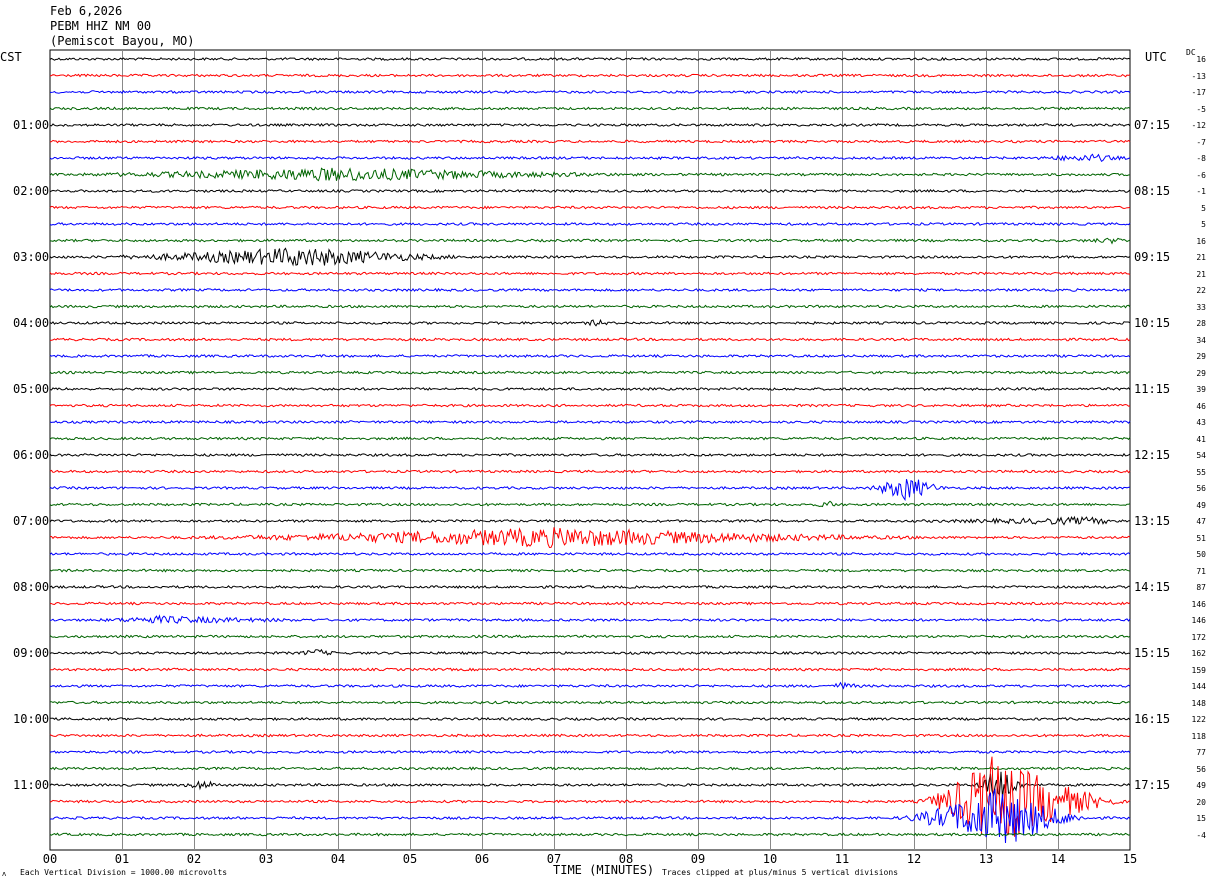 The width and height of the screenshot is (1210, 886). What do you see at coordinates (31, 125) in the screenshot?
I see `left-time-tick: 01:00` at bounding box center [31, 125].